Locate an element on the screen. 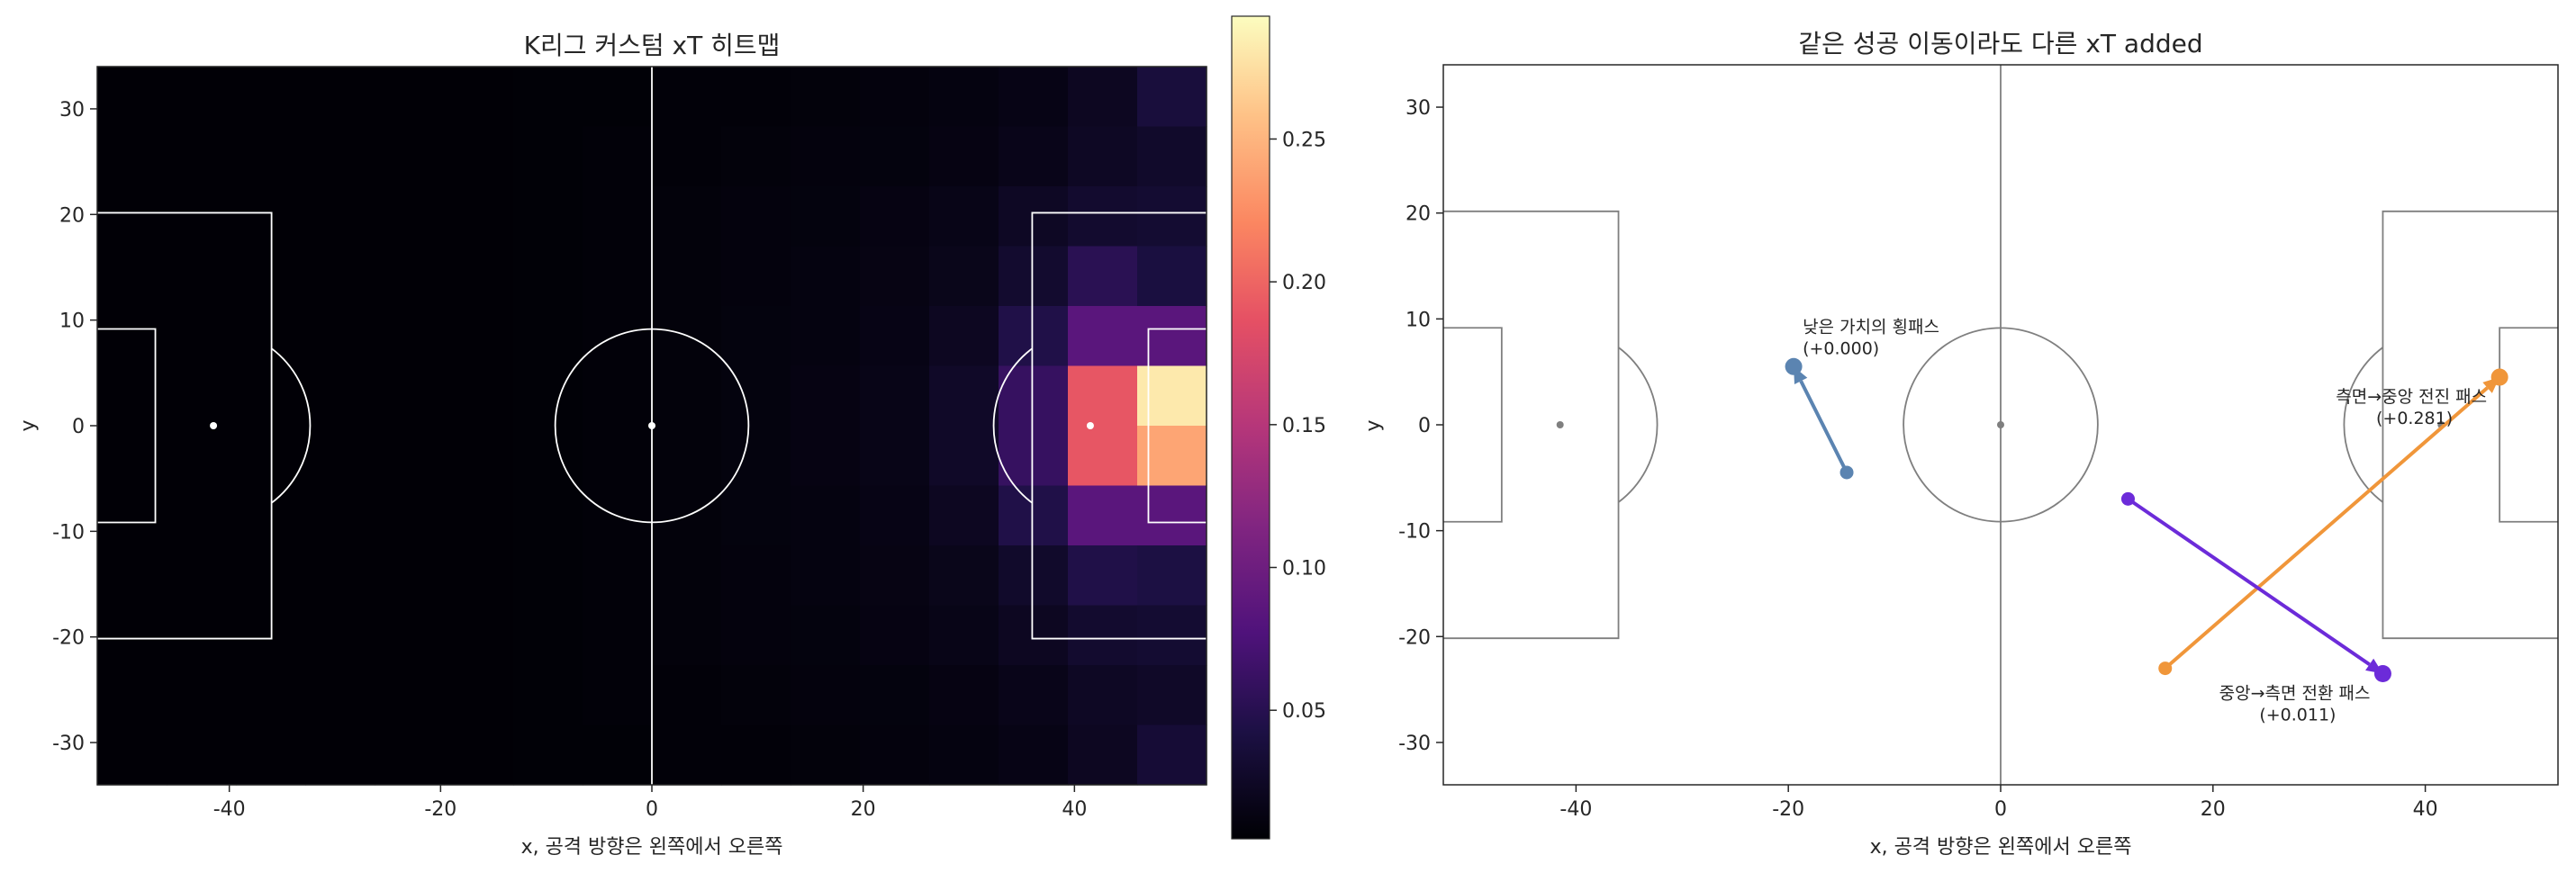  pass-x-axis-label: x, 공격 방향은 왼쪽에서 오른쪽 is located at coordinates (2001, 848).